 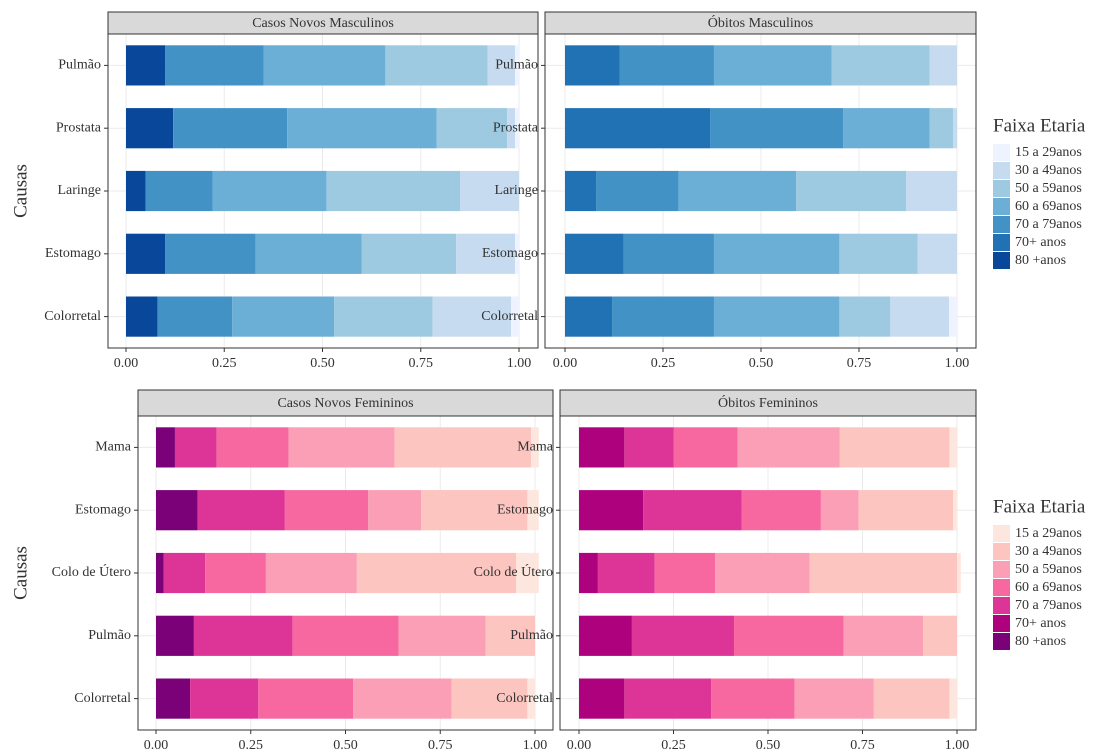 I want to click on legend-label: 70+ anos, so click(x=1040, y=623).